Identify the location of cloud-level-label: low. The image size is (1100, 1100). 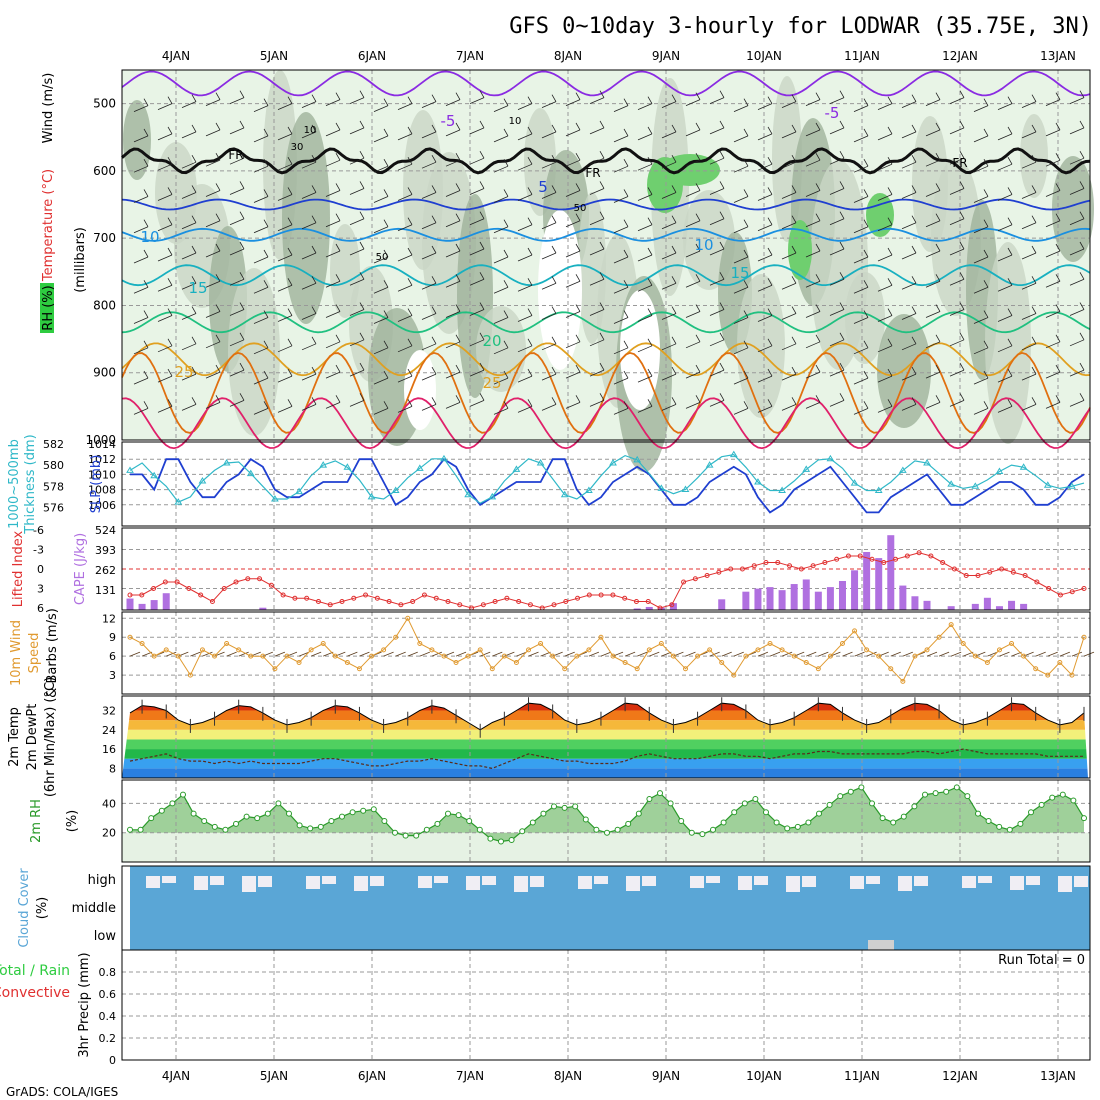
(105, 936).